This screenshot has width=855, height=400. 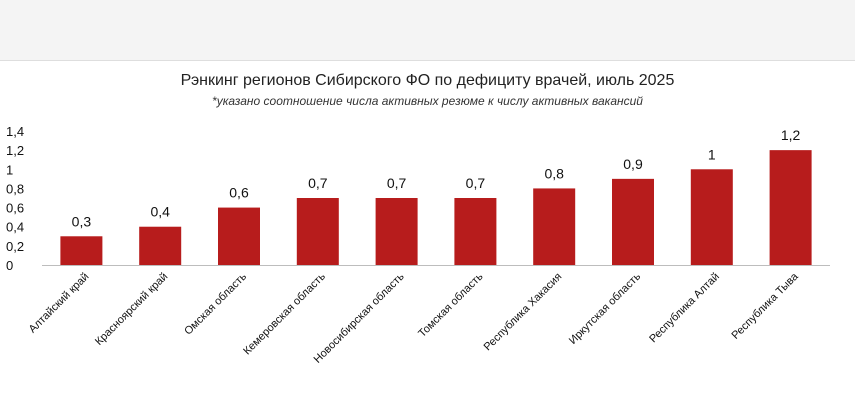 I want to click on data-label: 1,2, so click(x=791, y=135).